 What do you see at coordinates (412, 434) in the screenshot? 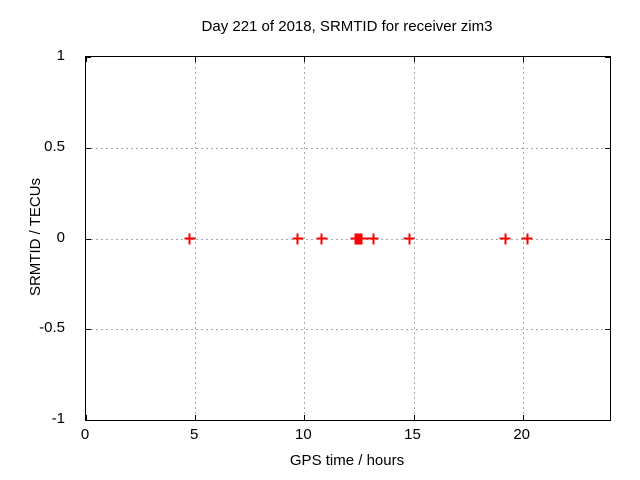
I see `x-tick-label-15: 15` at bounding box center [412, 434].